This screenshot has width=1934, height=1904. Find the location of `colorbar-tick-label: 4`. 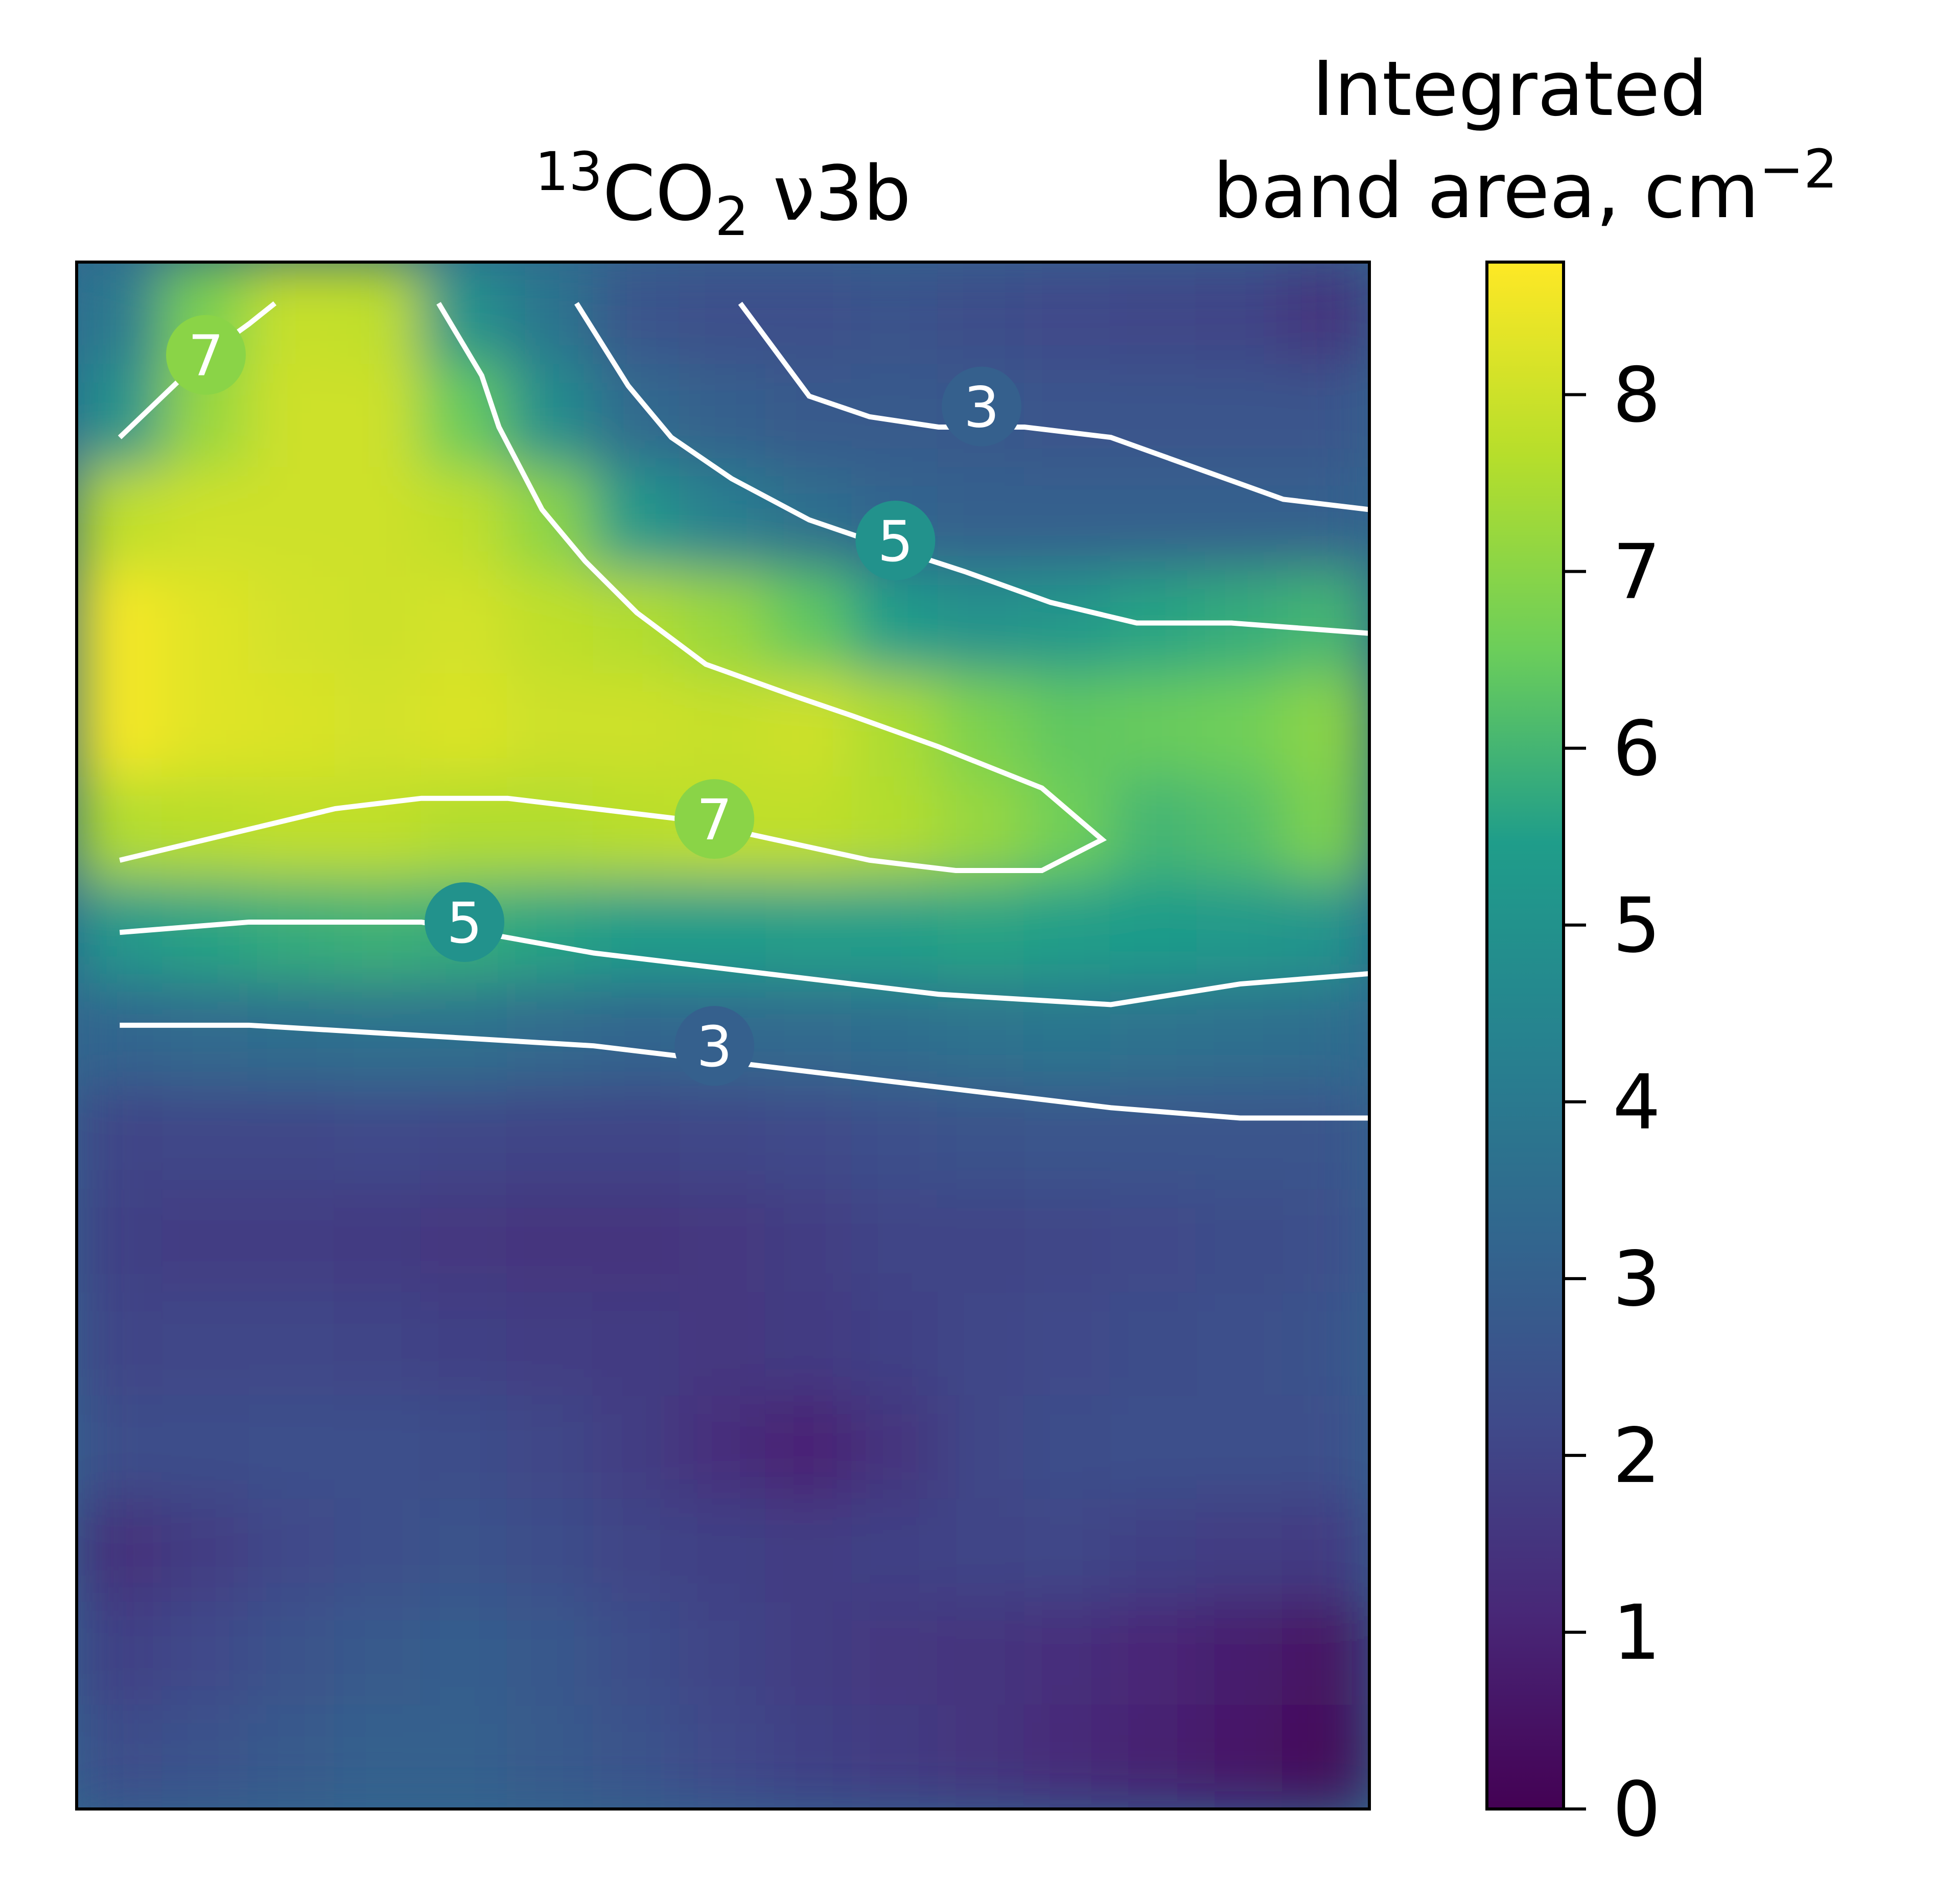

colorbar-tick-label: 4 is located at coordinates (1637, 1102).